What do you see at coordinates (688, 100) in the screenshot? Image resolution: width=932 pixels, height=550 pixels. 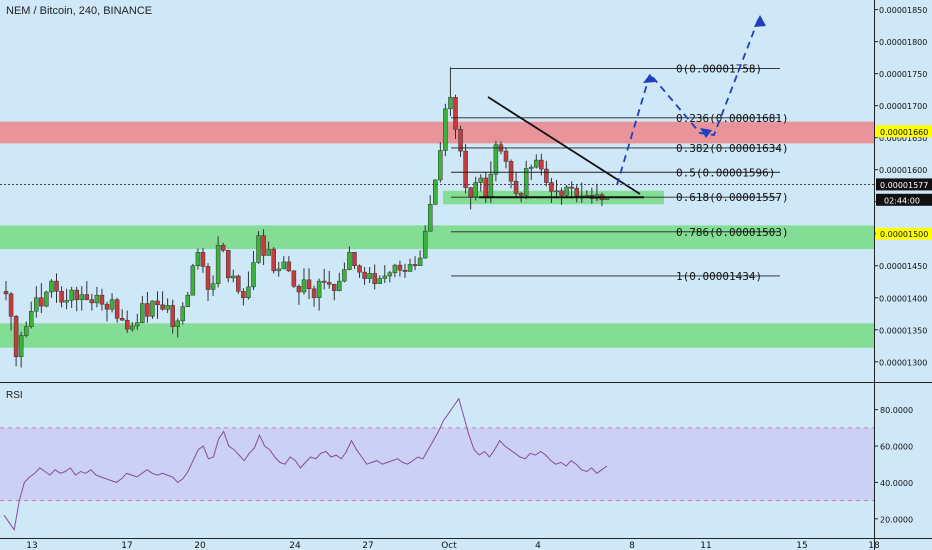 I see `projection-path` at bounding box center [688, 100].